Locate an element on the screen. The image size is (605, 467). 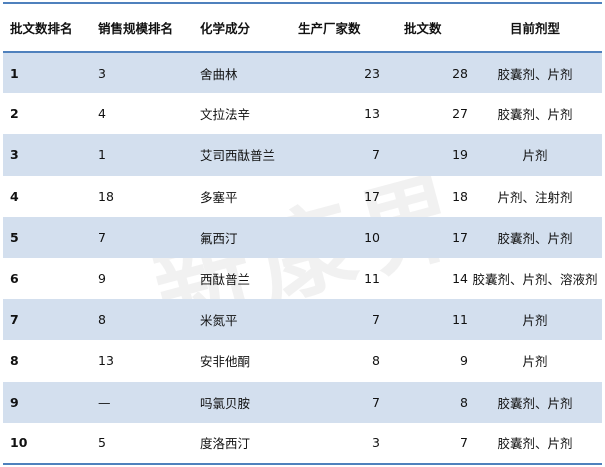
header-manufacturers: 生产厂家数 is located at coordinates (329, 28).